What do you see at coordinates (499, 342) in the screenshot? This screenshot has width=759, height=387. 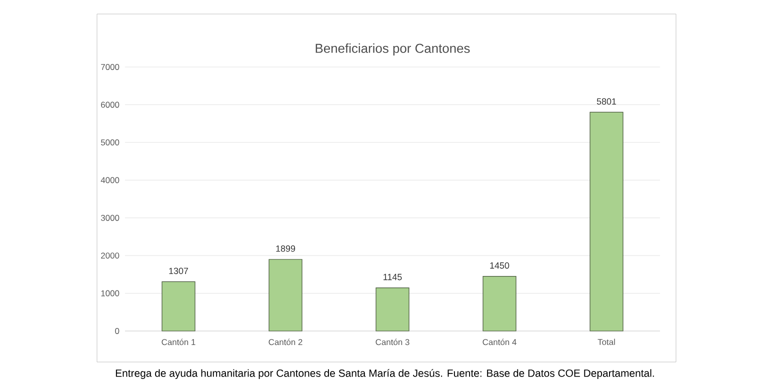 I see `x-tick-label: Cantón 4` at bounding box center [499, 342].